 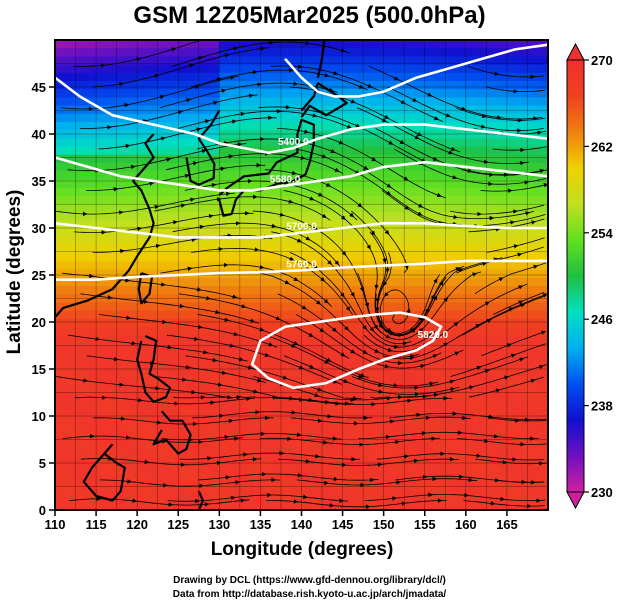 What do you see at coordinates (602, 492) in the screenshot?
I see `colorbar-label: 230` at bounding box center [602, 492].